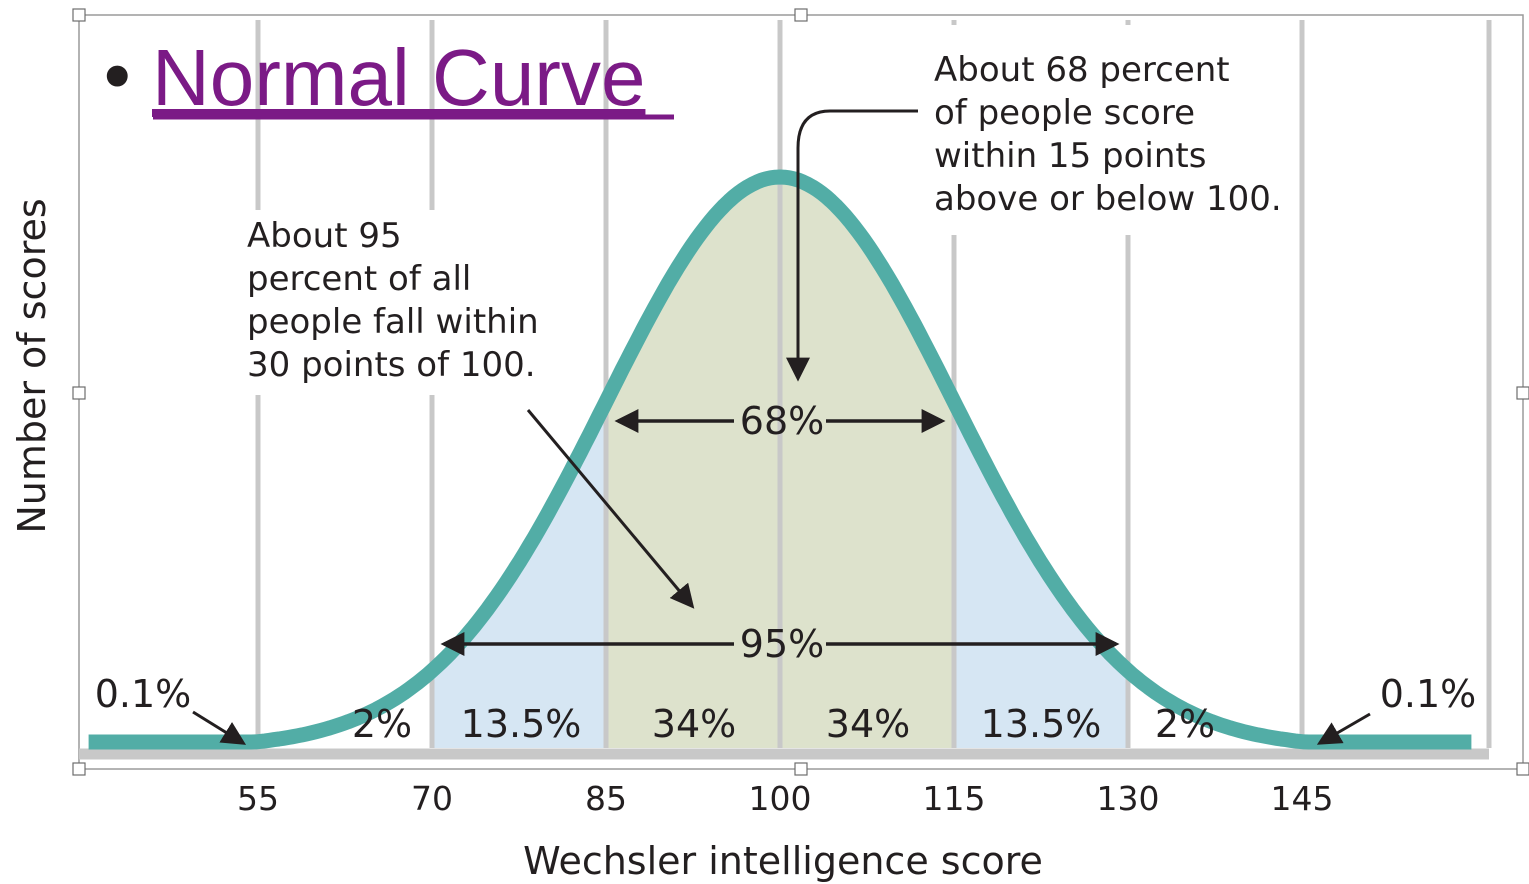 The width and height of the screenshot is (1529, 884). What do you see at coordinates (521, 724) in the screenshot?
I see `segment-label-2: 13.5%` at bounding box center [521, 724].